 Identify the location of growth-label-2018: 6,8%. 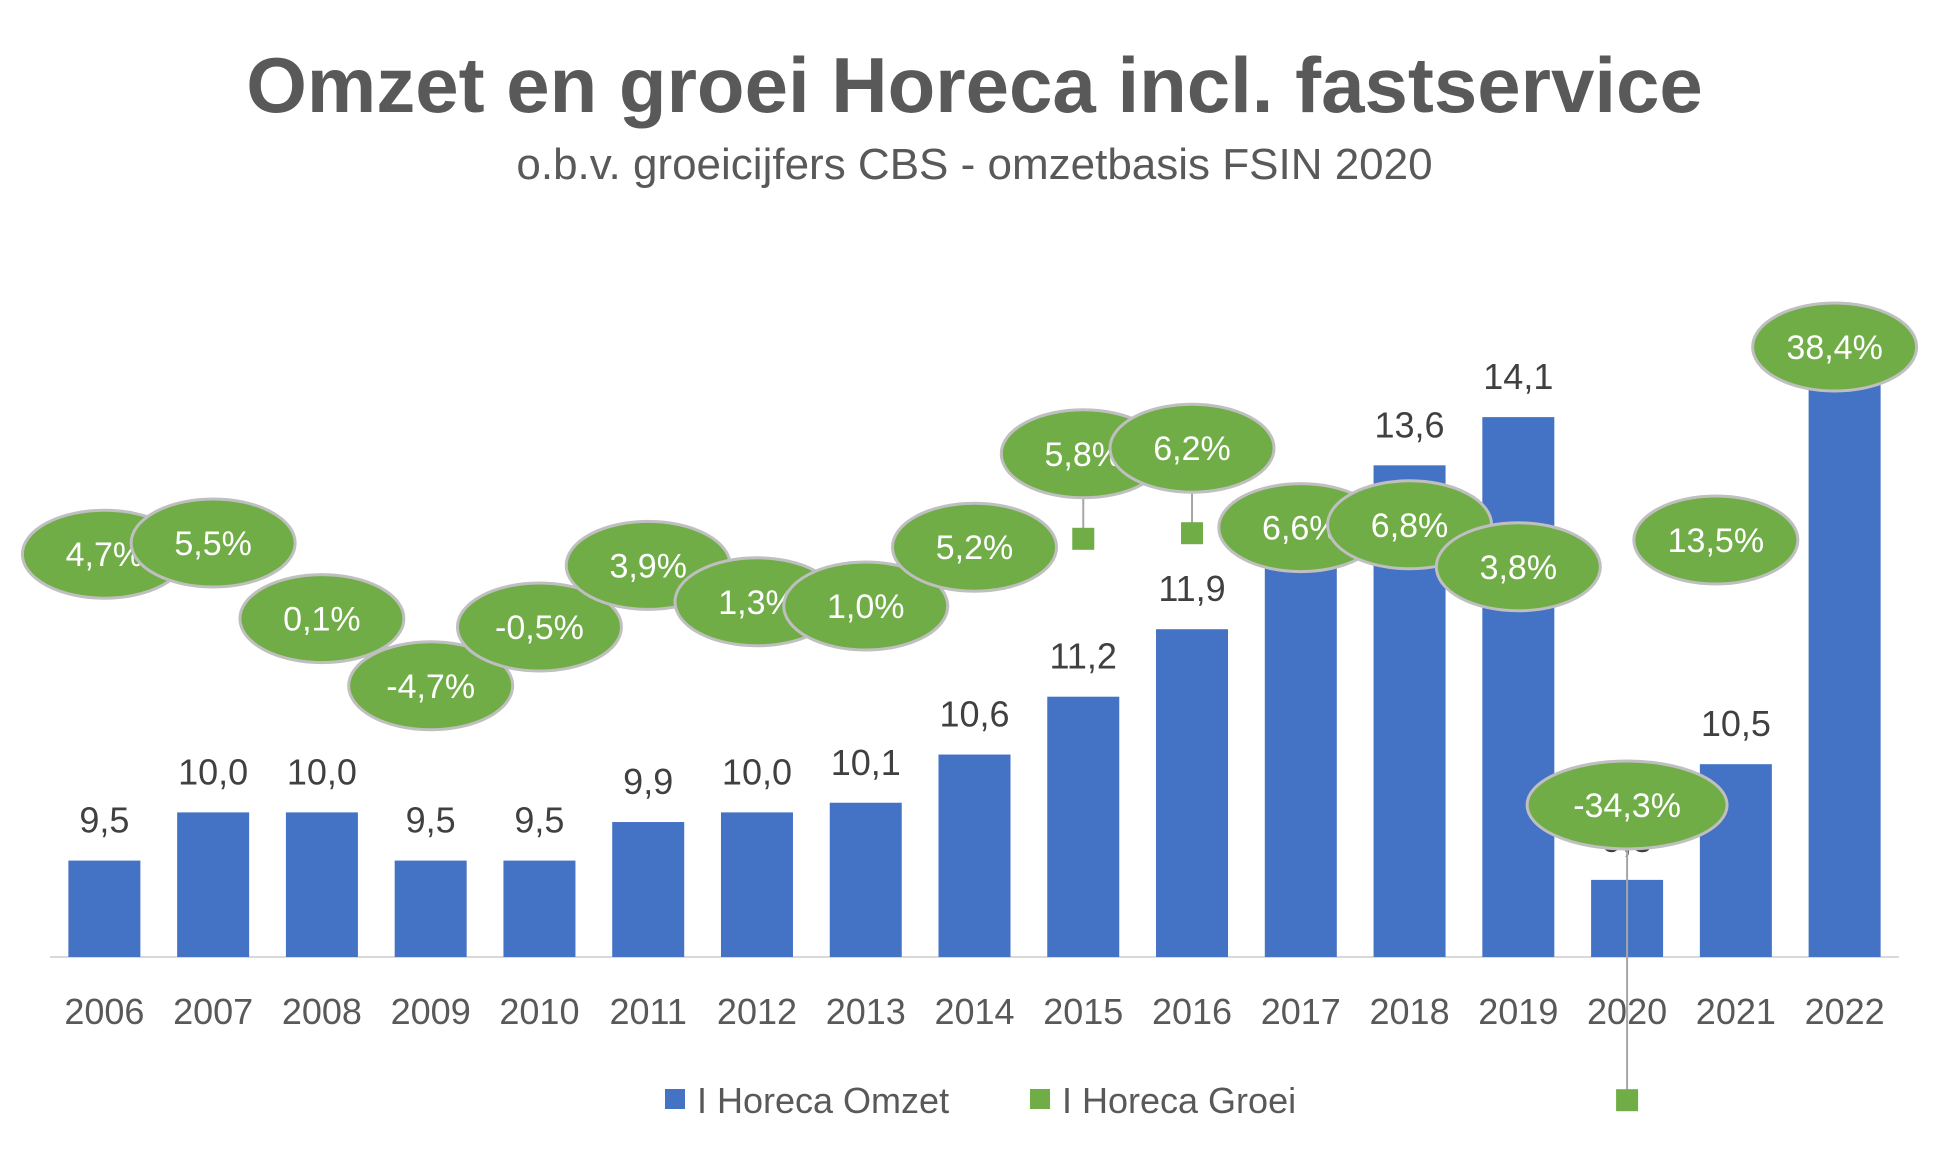
(1410, 526).